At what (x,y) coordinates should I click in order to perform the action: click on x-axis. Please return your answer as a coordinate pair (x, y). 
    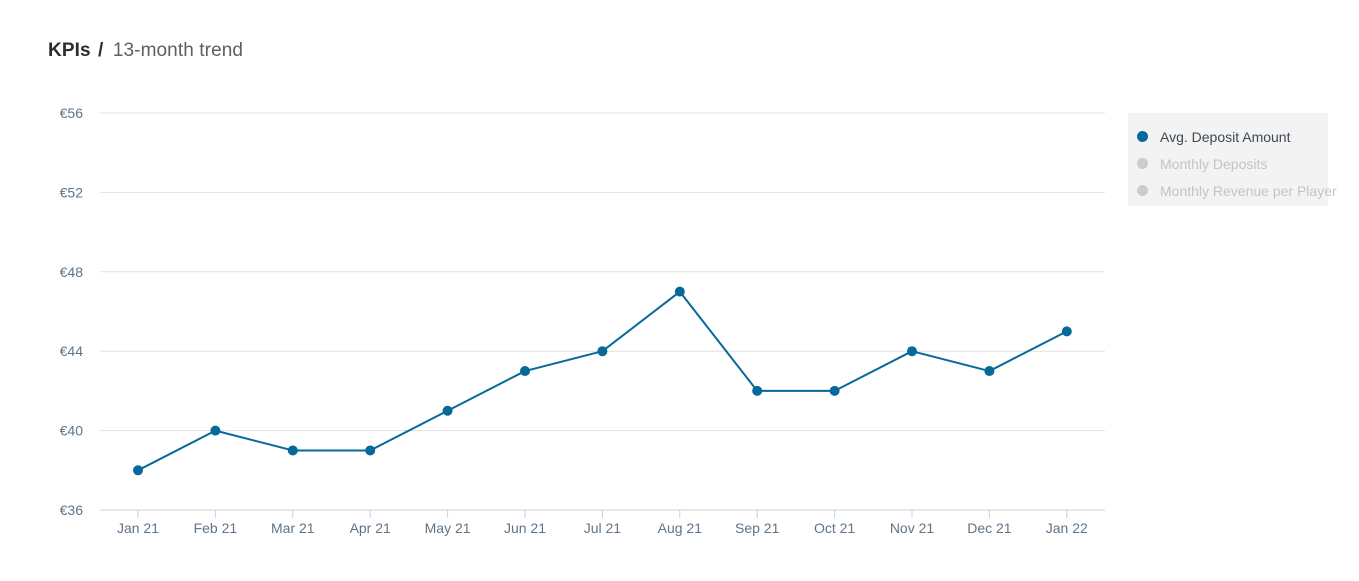
    Looking at the image, I should click on (602, 513).